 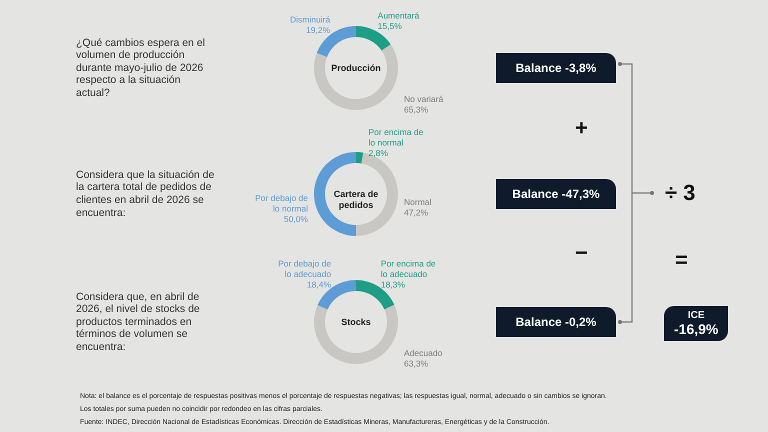 I want to click on slice-label: Por debajo de lo adecuado, so click(x=305, y=269).